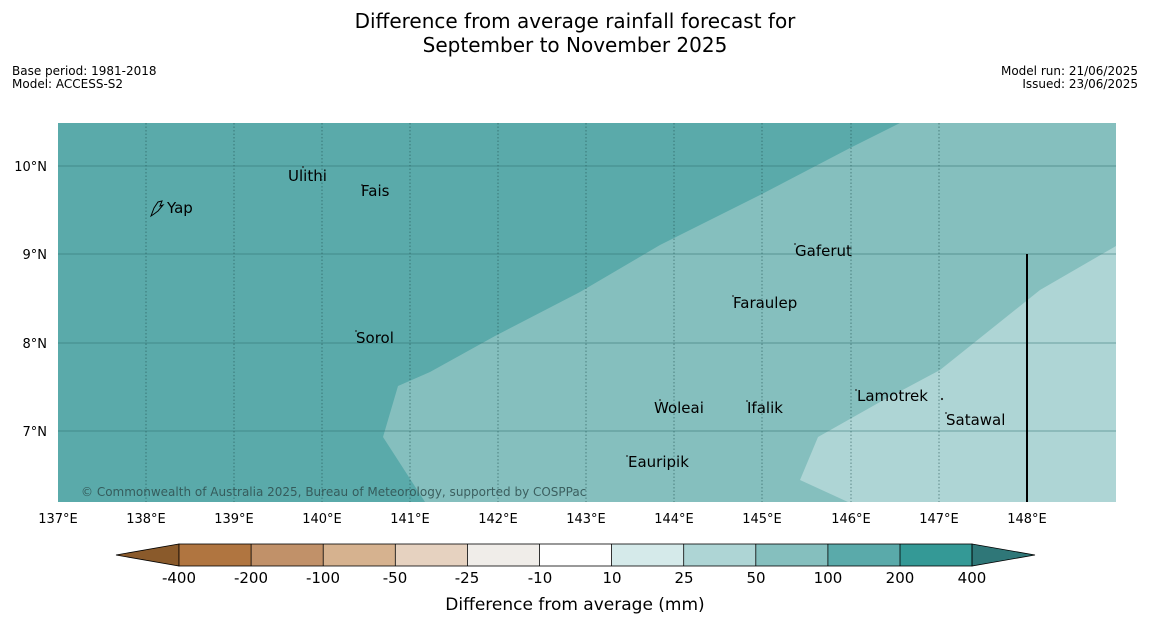 This screenshot has height=644, width=1150. Describe the element at coordinates (251, 578) in the screenshot. I see `colorbar-tick: -200` at that location.